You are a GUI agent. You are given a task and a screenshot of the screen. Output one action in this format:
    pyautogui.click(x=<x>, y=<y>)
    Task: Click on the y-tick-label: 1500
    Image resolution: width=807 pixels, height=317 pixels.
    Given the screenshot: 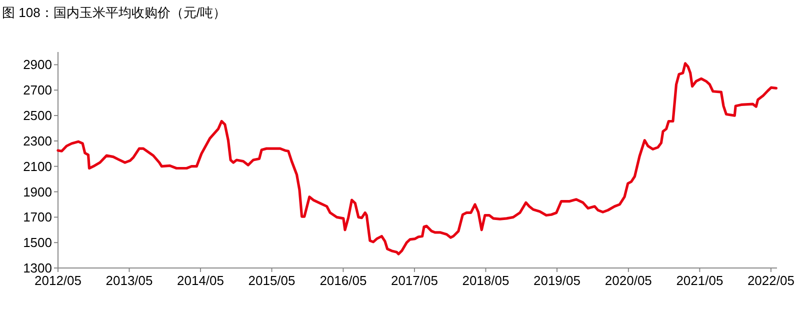 What is the action you would take?
    pyautogui.click(x=37, y=242)
    